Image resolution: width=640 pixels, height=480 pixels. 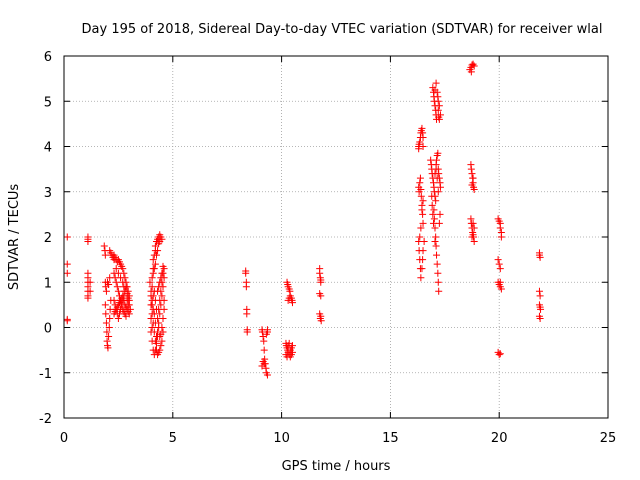 I want to click on y-tick-label: 5, so click(x=48, y=102).